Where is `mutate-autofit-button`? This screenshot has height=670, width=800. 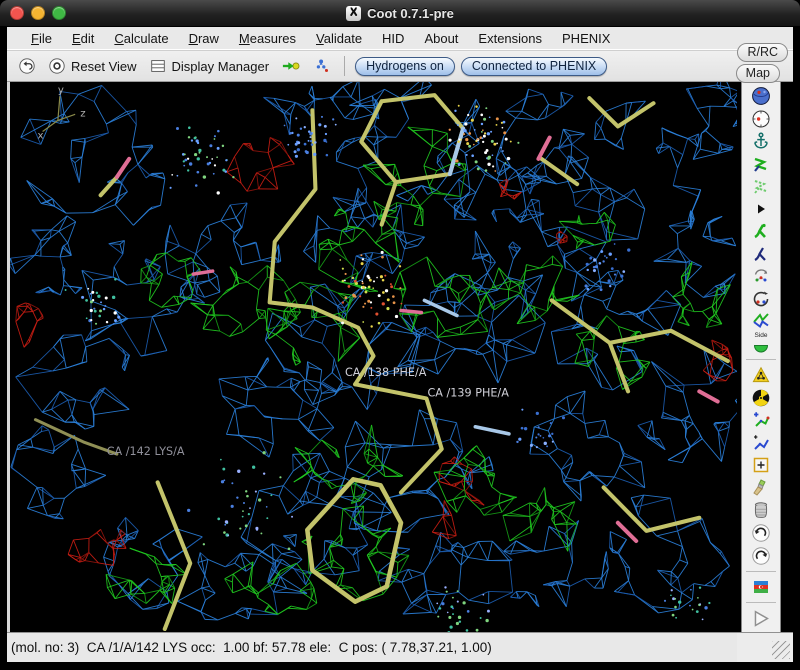 mutate-autofit-button is located at coordinates (761, 375).